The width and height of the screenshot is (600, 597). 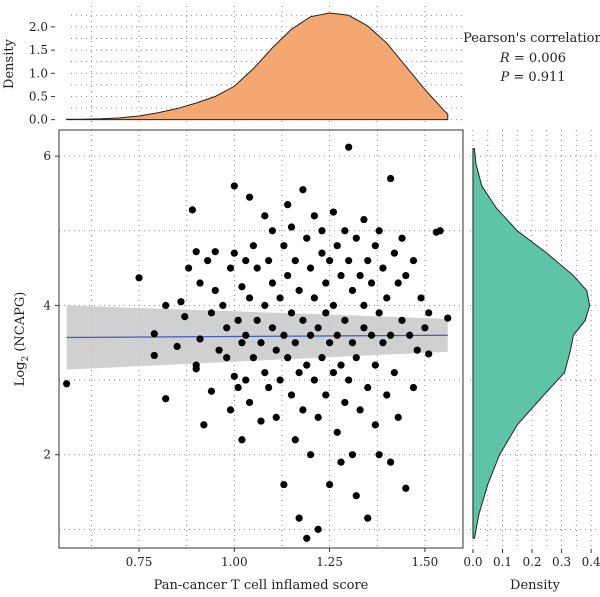 What do you see at coordinates (561, 562) in the screenshot?
I see `right-density-x-tick-label: 0.3` at bounding box center [561, 562].